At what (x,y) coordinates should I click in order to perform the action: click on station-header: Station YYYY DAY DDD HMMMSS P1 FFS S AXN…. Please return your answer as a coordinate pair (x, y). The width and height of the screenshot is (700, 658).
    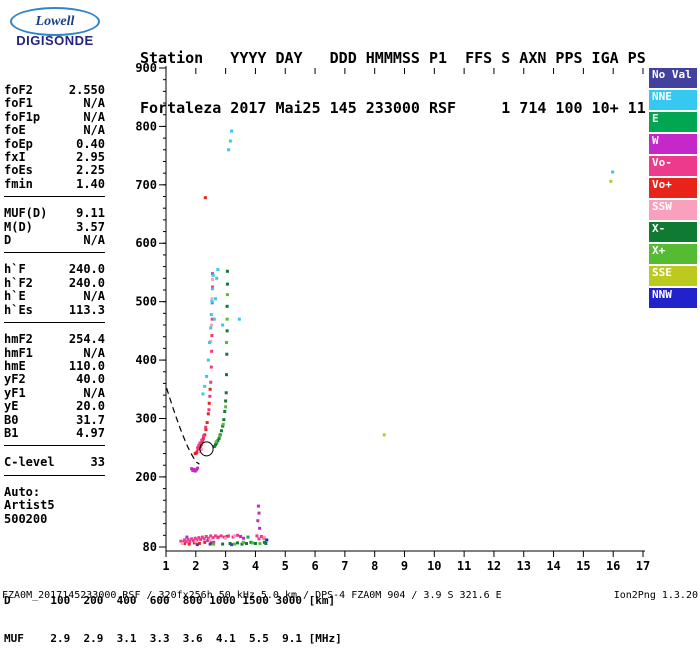
    Looking at the image, I should click on (393, 75).